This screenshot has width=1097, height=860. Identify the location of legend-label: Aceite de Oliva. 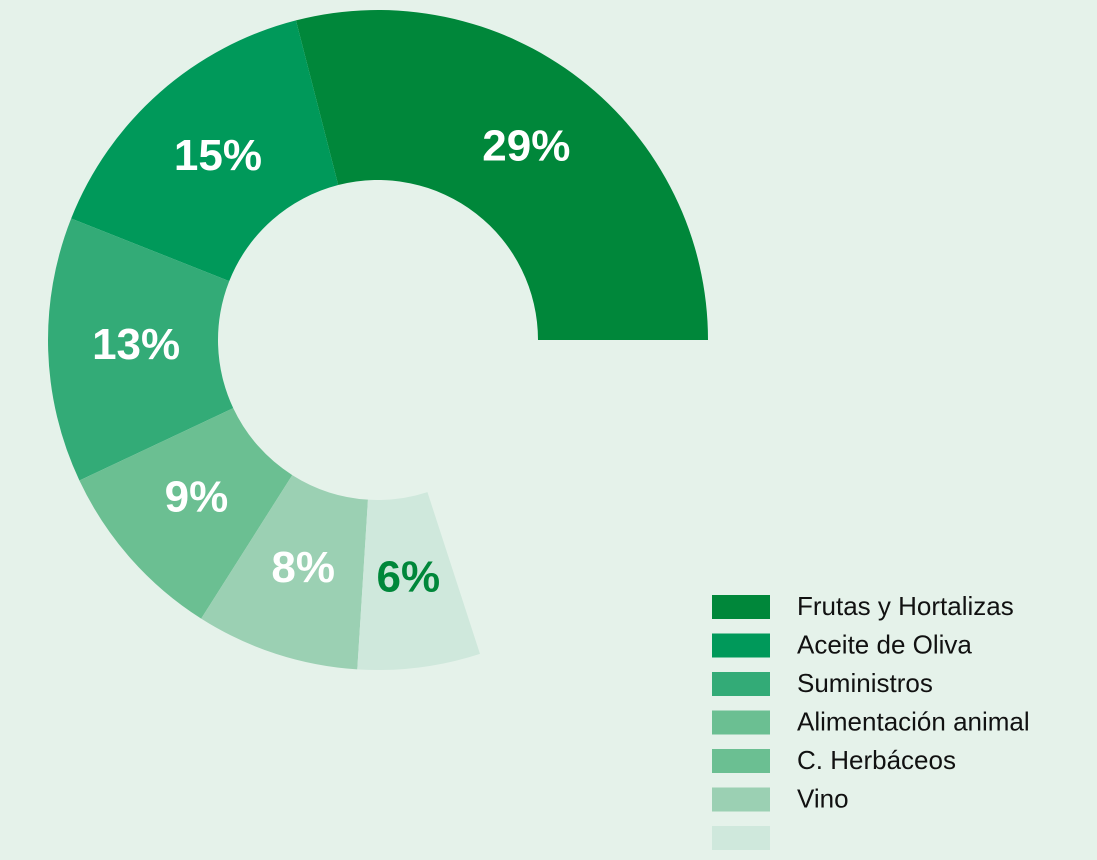
(884, 644).